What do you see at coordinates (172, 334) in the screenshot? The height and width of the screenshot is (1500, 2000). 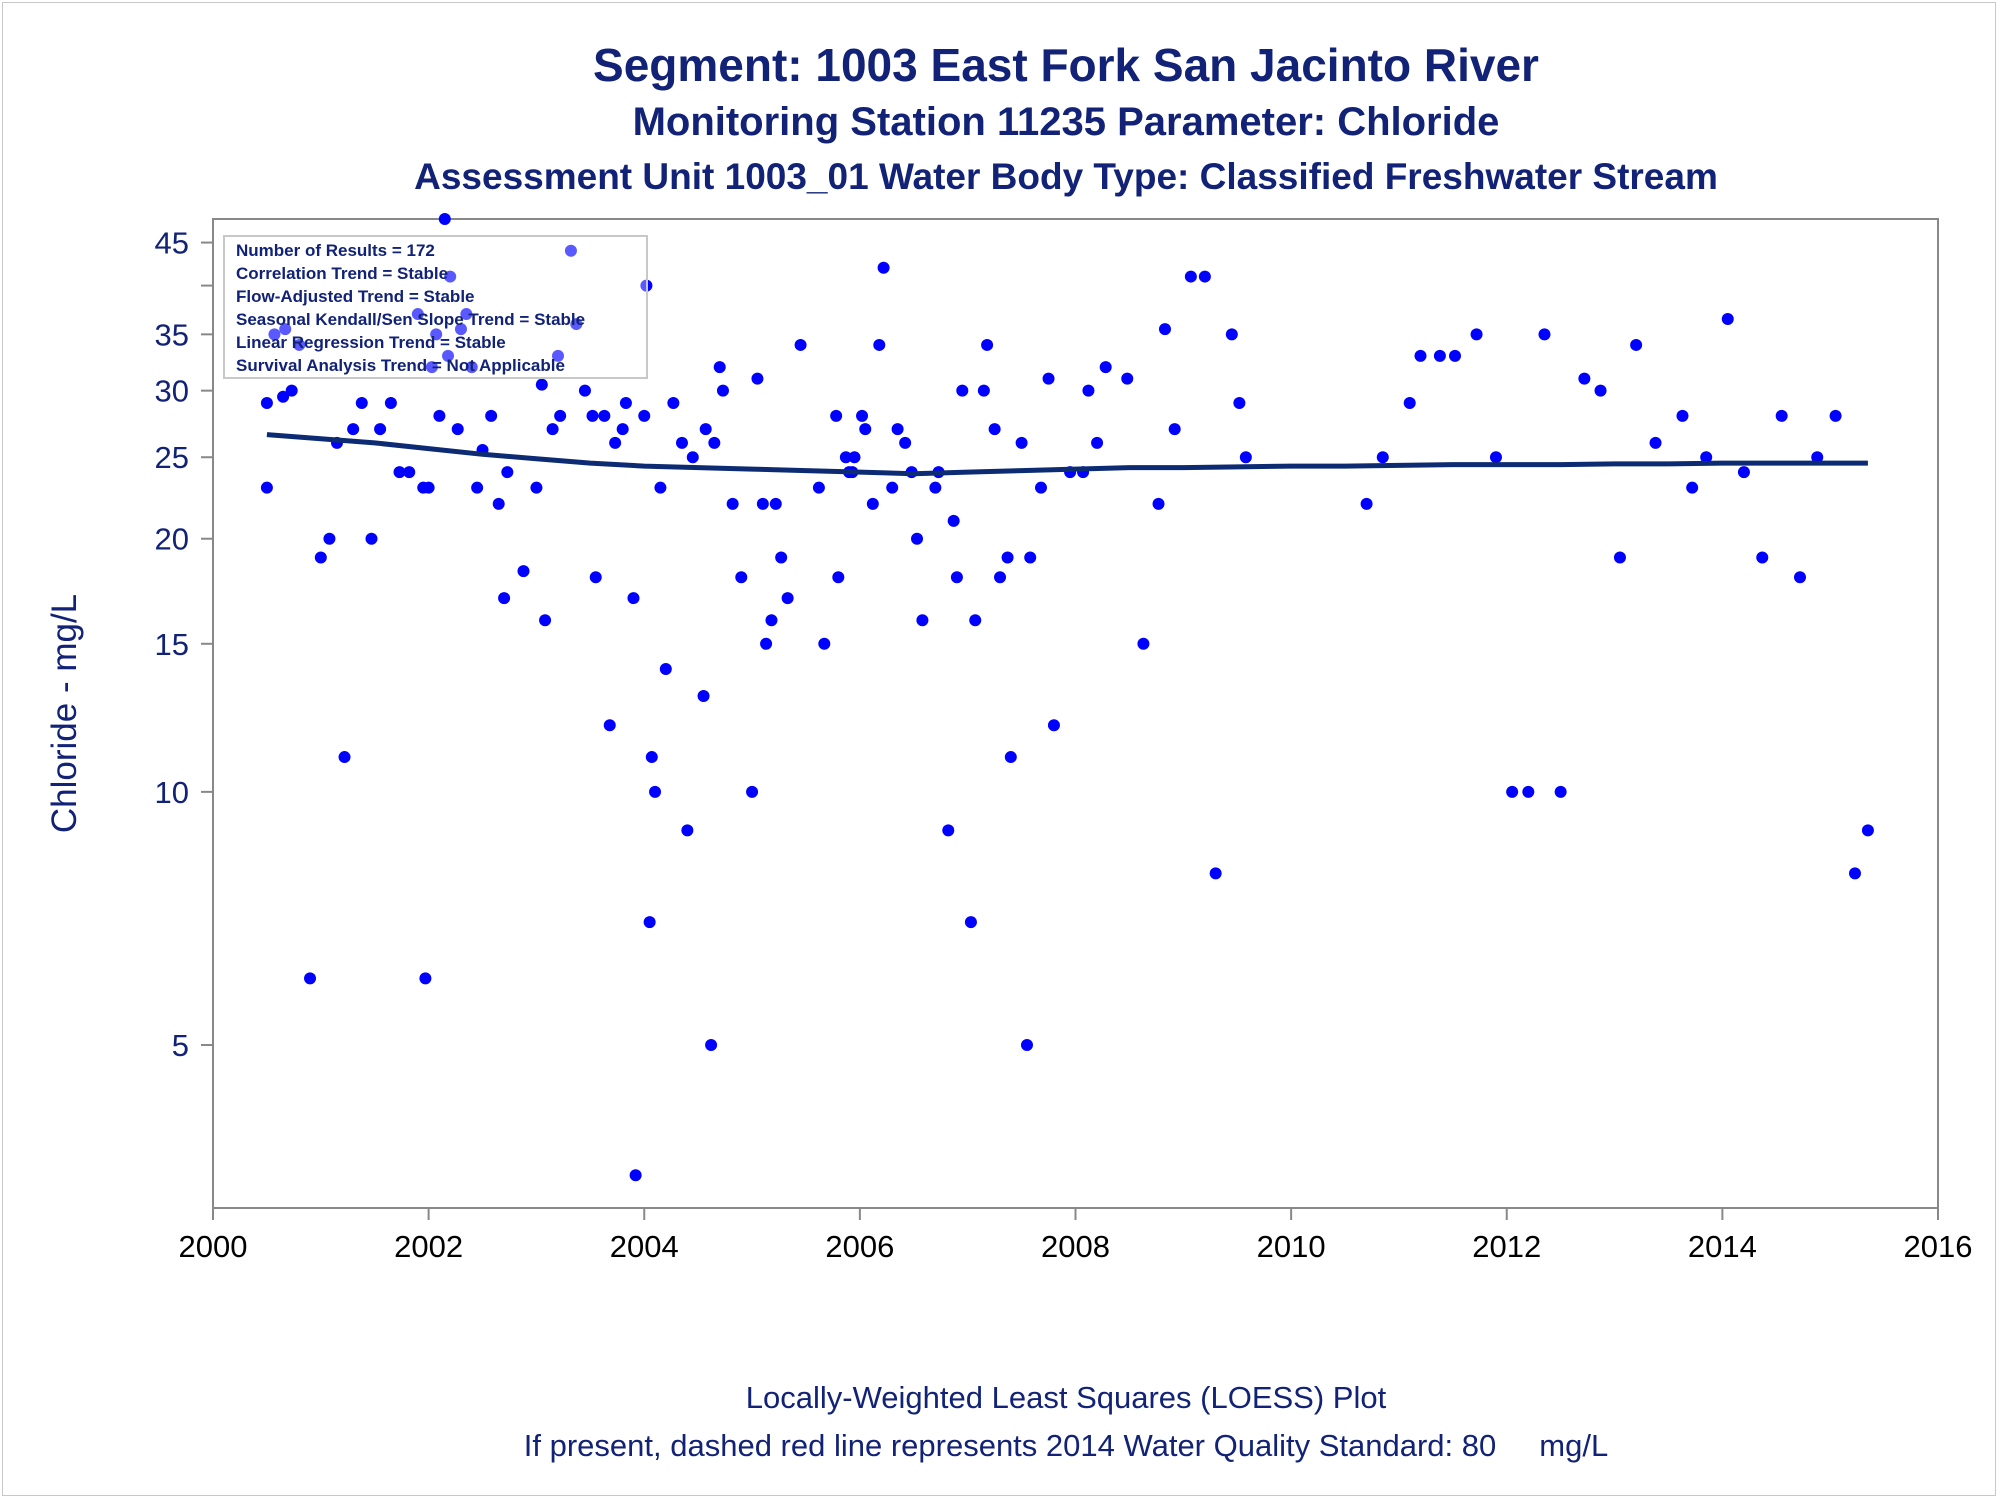 I see `y-tick-label: 35` at bounding box center [172, 334].